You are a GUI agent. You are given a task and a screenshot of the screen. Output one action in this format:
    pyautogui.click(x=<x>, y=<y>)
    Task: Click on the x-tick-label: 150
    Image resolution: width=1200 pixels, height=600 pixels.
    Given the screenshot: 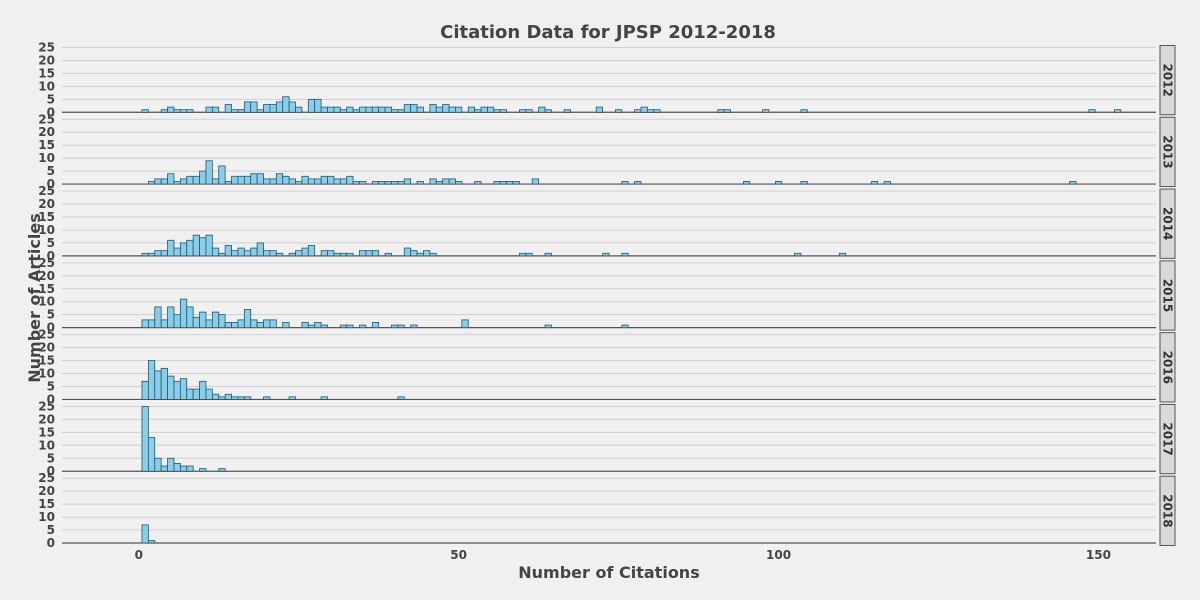 What is the action you would take?
    pyautogui.click(x=1098, y=555)
    